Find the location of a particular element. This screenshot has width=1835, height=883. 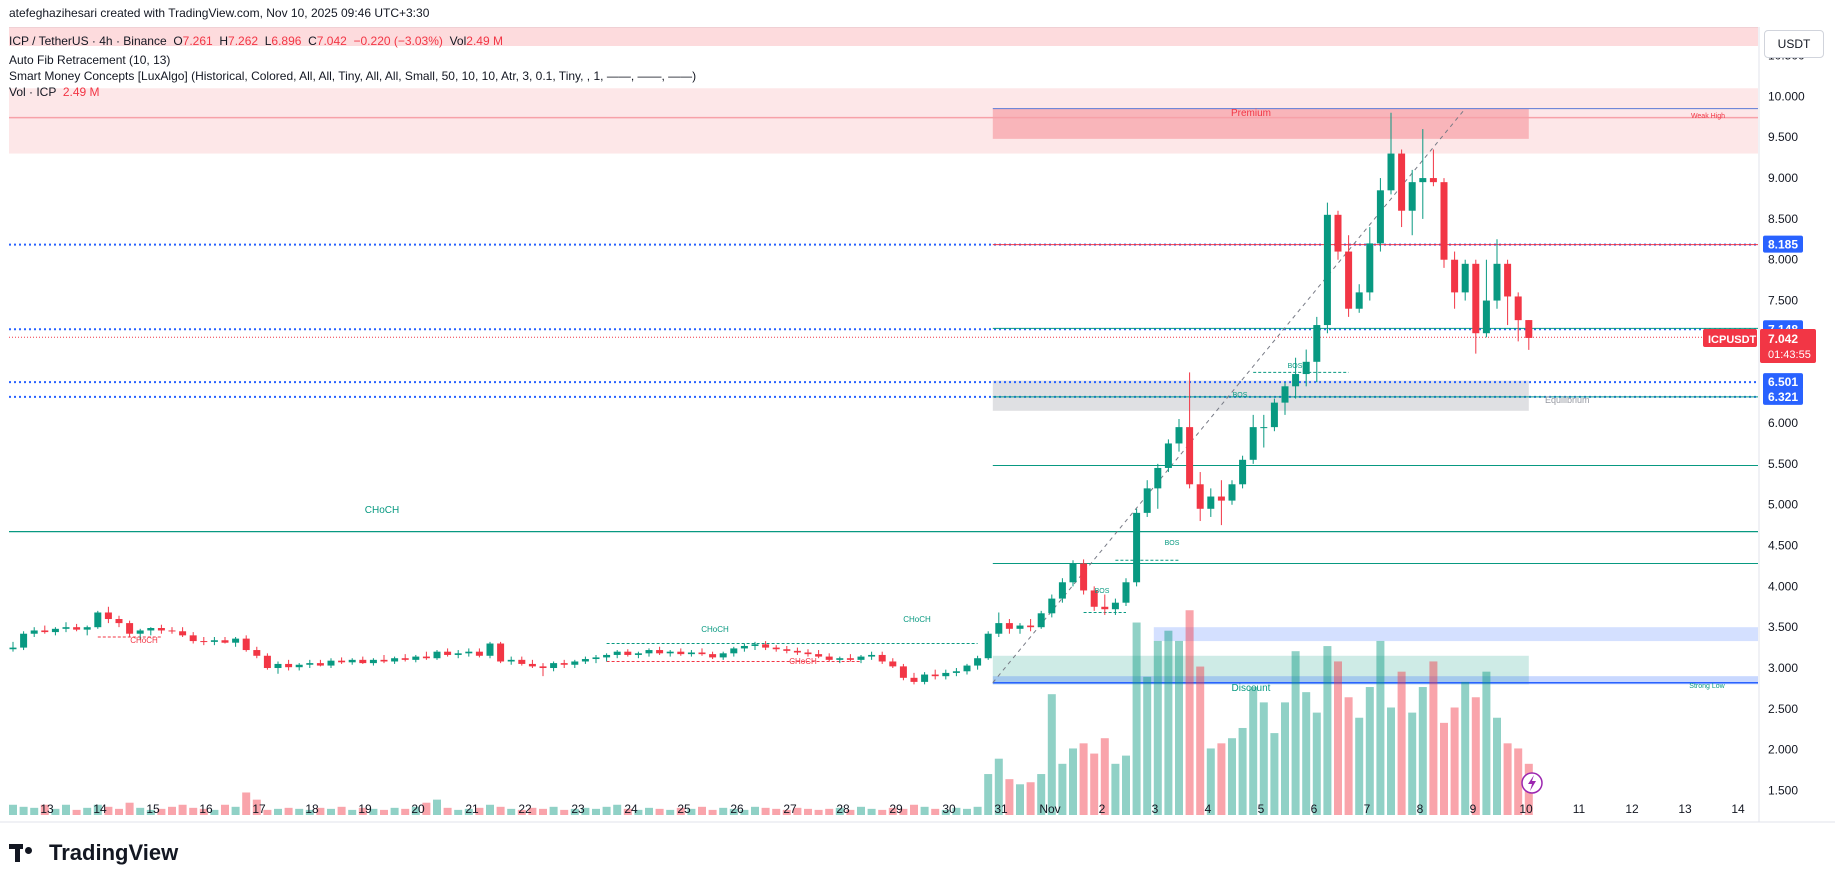

symbol-badge is located at coordinates (1730, 337).